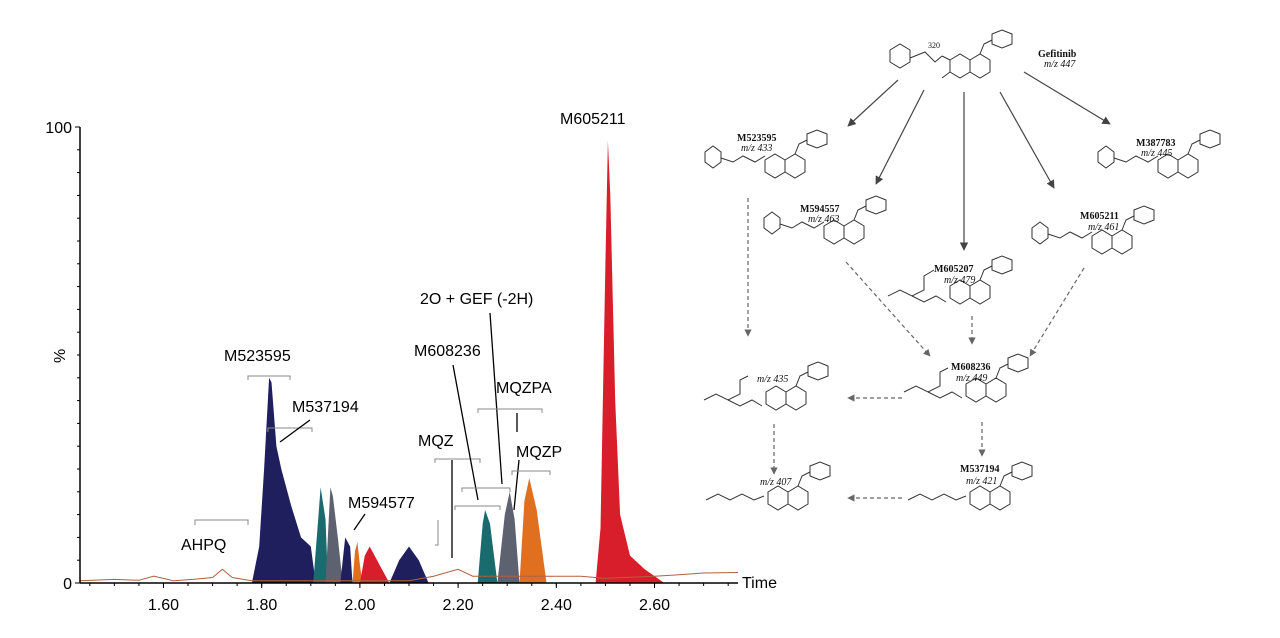 This screenshot has height=638, width=1280. I want to click on m523595-name: M523595, so click(756, 138).